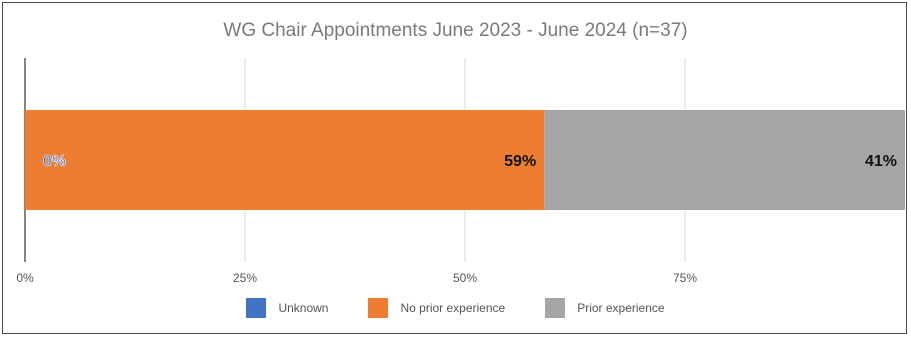 Image resolution: width=911 pixels, height=338 pixels. What do you see at coordinates (685, 278) in the screenshot?
I see `x-tick-label-75: 75%` at bounding box center [685, 278].